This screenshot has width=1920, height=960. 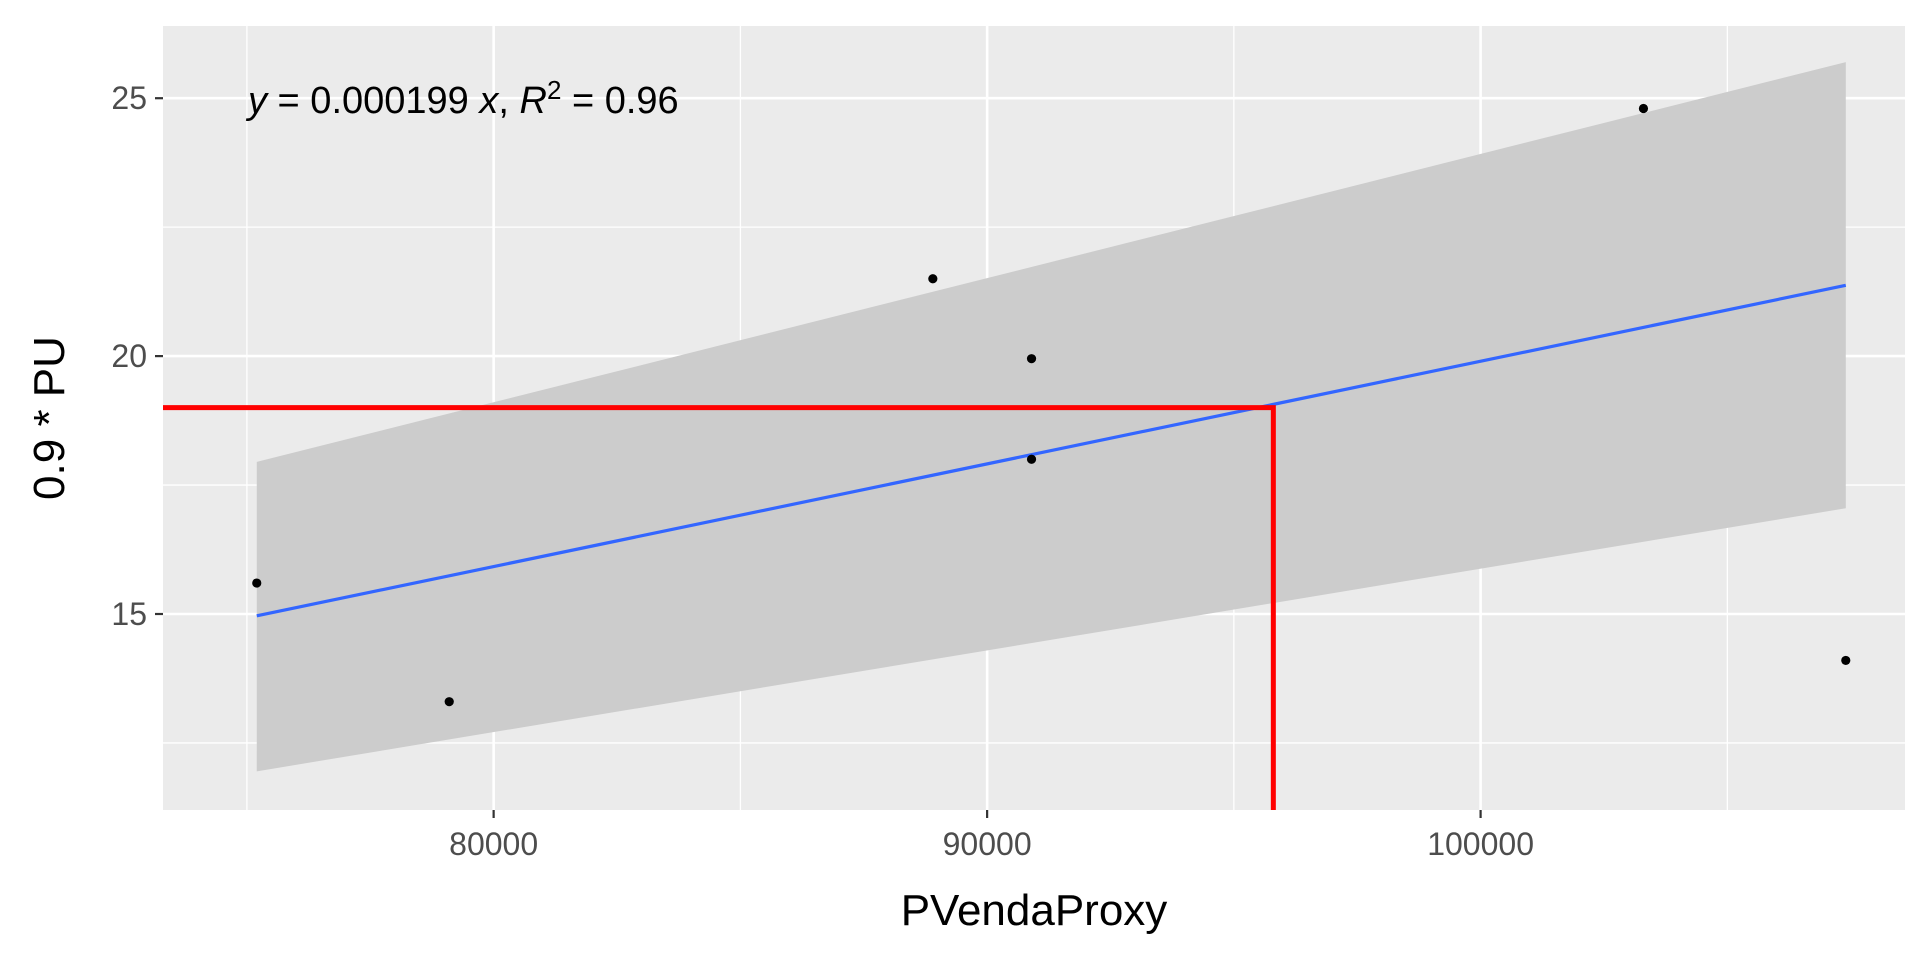 What do you see at coordinates (1034, 910) in the screenshot?
I see `x-axis-title: PVendaProxy` at bounding box center [1034, 910].